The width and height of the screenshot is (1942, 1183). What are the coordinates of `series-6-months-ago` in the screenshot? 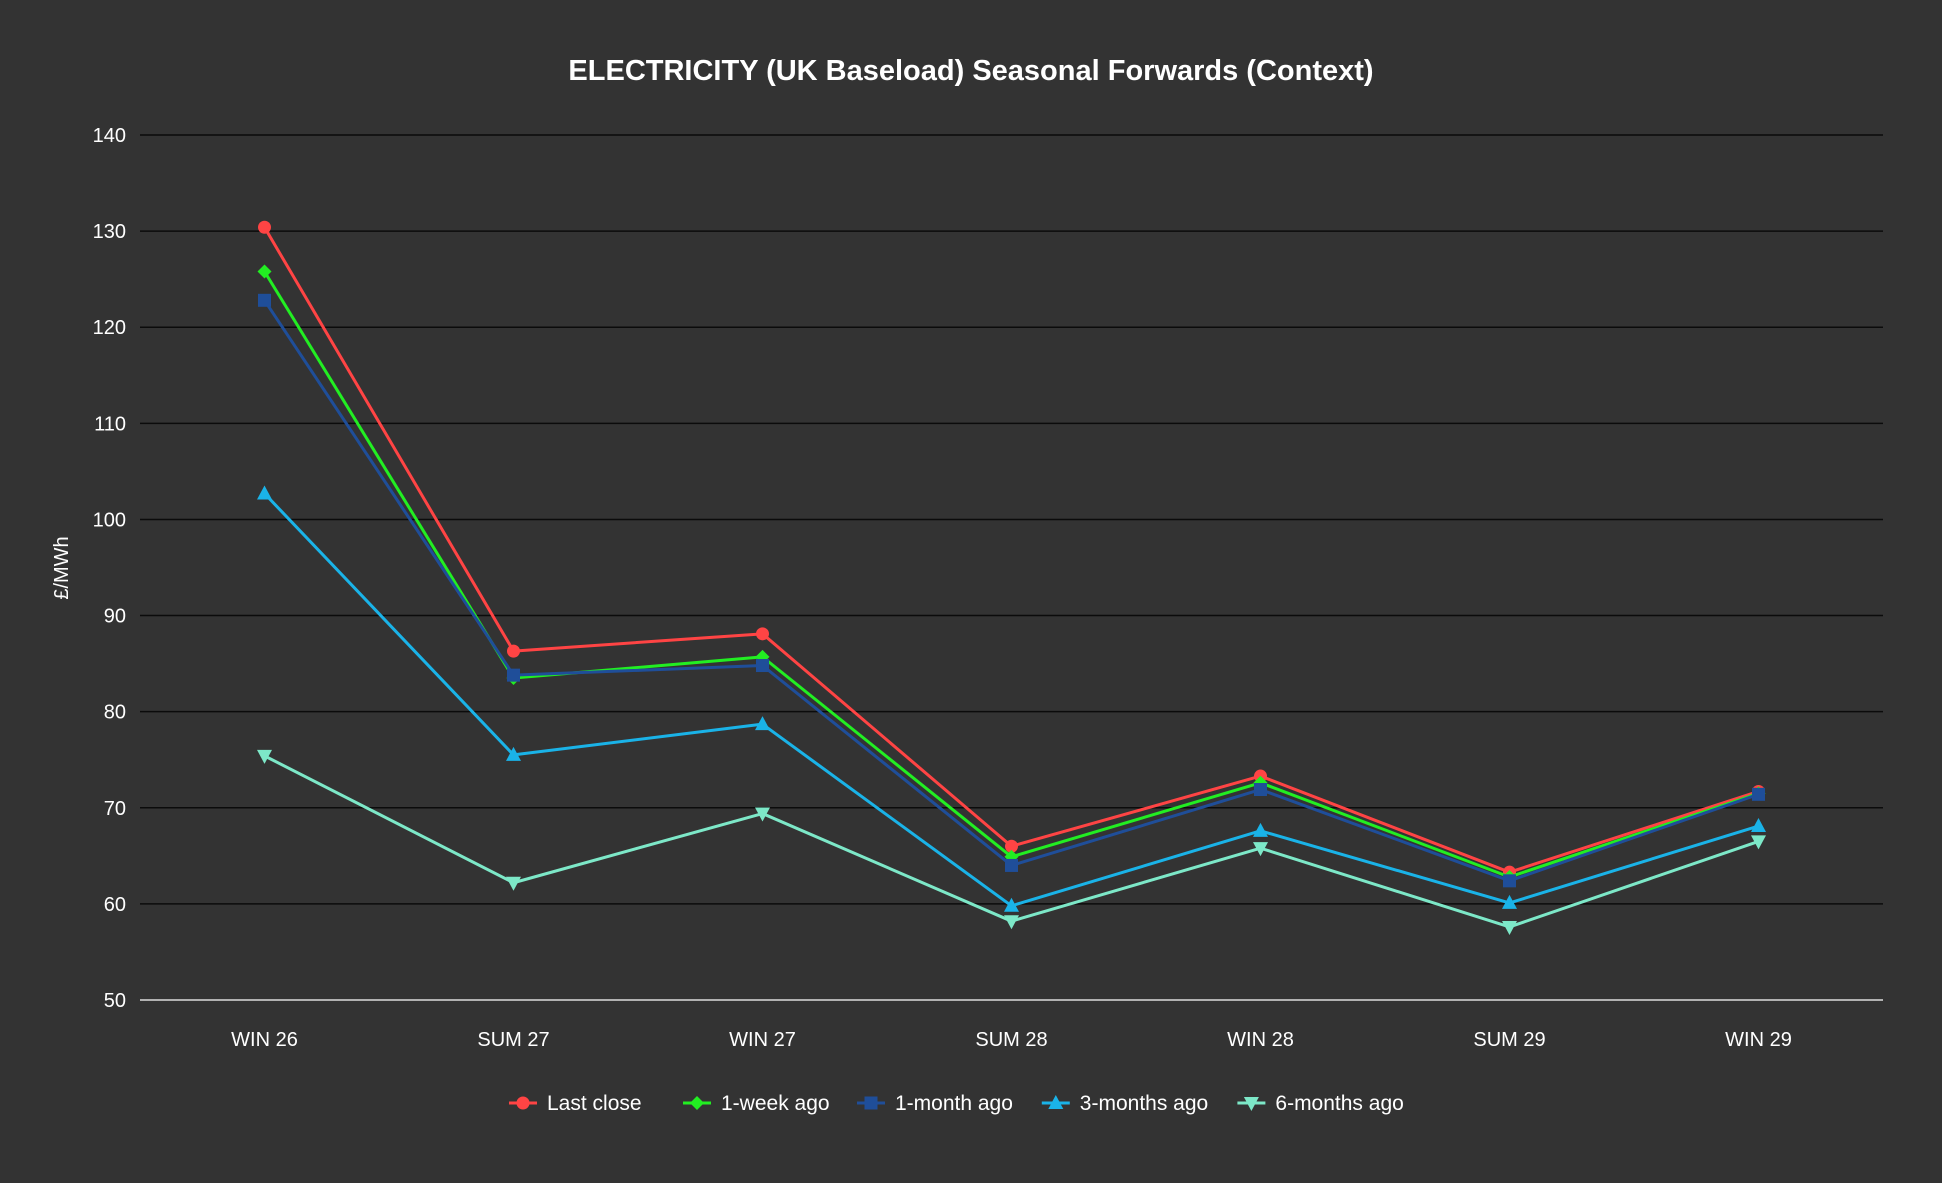 It's located at (1011, 842).